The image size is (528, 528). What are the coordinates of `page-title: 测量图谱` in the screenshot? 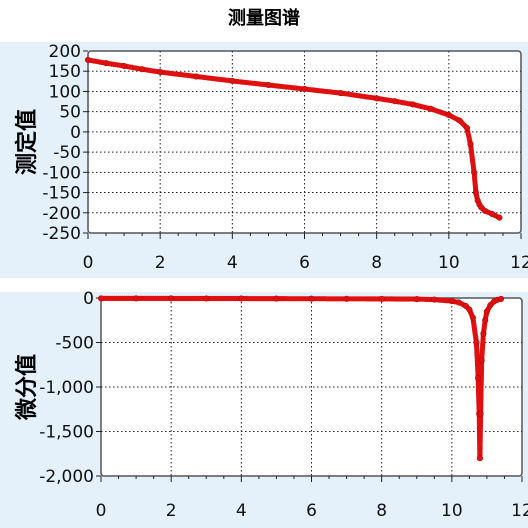 It's located at (264, 18).